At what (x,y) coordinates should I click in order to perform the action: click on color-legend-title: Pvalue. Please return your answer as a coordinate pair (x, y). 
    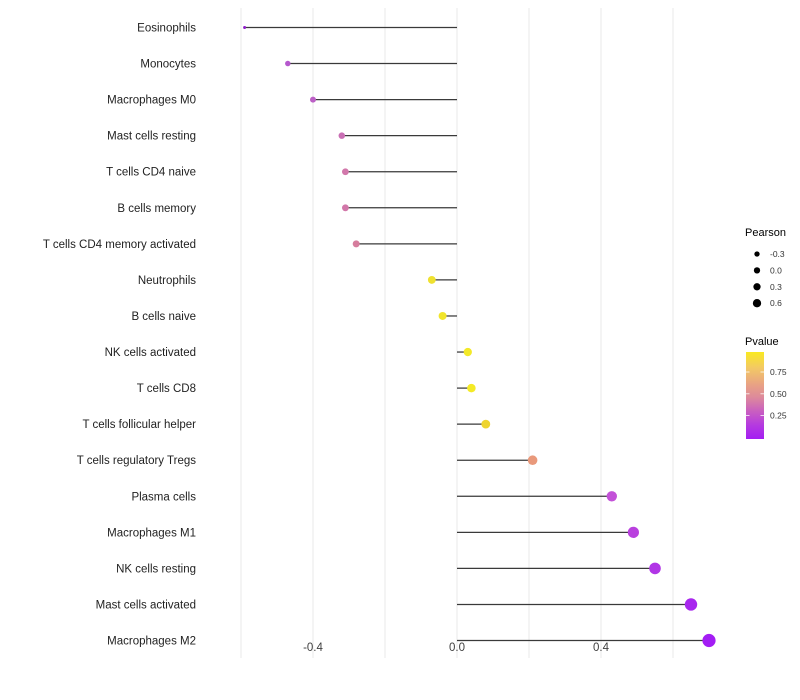
    Looking at the image, I should click on (762, 342).